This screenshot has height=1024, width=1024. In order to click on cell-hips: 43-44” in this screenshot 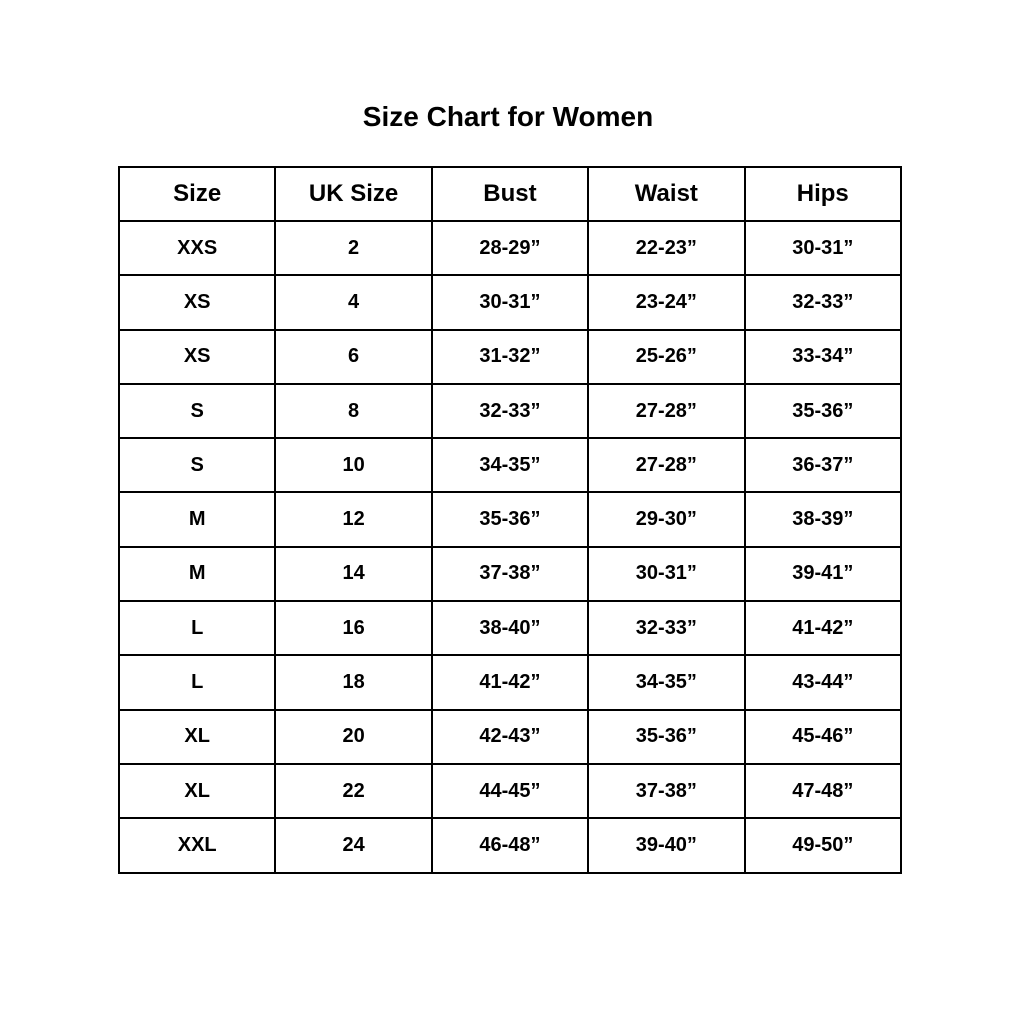, I will do `click(823, 682)`.